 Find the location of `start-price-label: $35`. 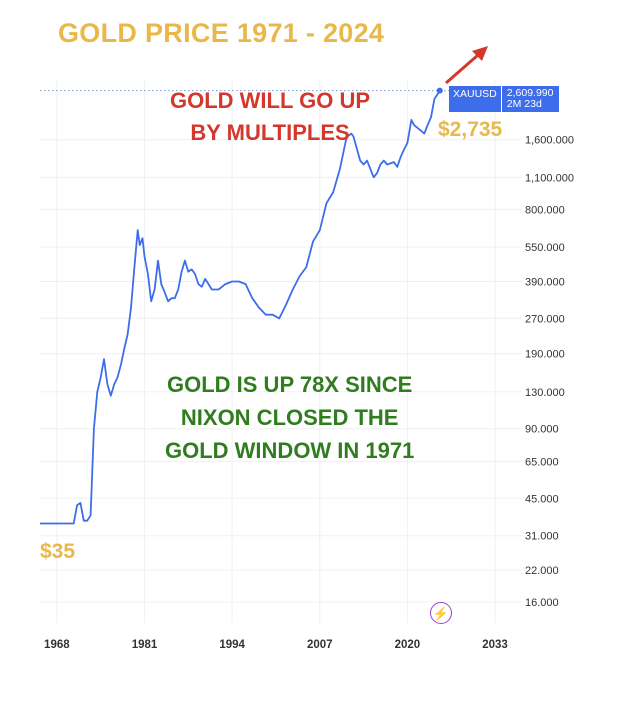

start-price-label: $35 is located at coordinates (58, 551).